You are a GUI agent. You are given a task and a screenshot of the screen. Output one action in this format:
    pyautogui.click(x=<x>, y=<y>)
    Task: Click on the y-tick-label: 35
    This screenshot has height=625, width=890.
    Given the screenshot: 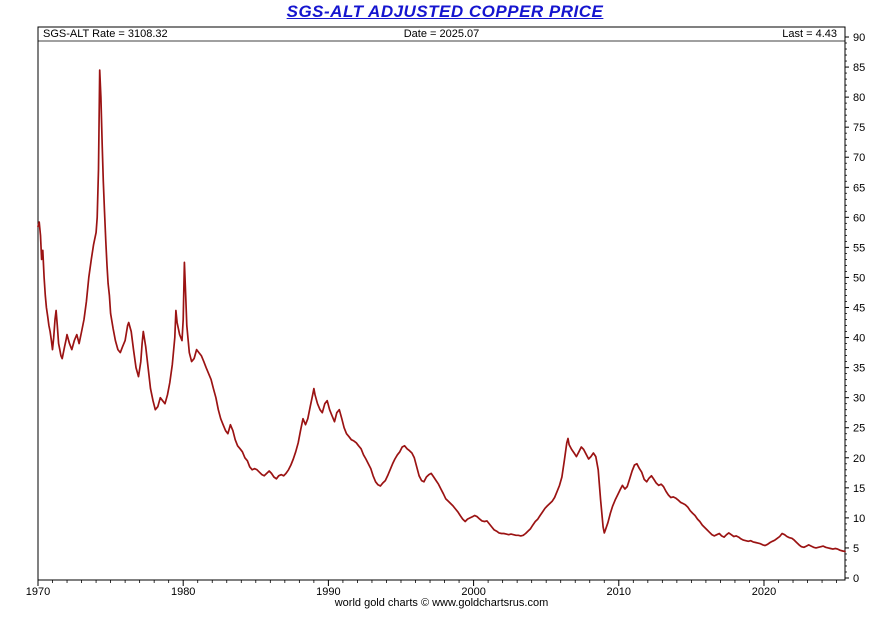 What is the action you would take?
    pyautogui.click(x=859, y=369)
    